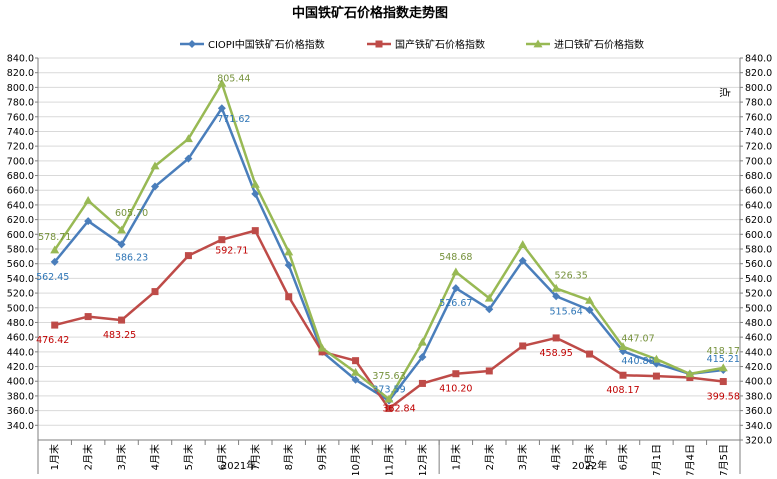 The width and height of the screenshot is (777, 479). Describe the element at coordinates (355, 459) in the screenshot. I see `x-tick-label: 10月末` at that location.